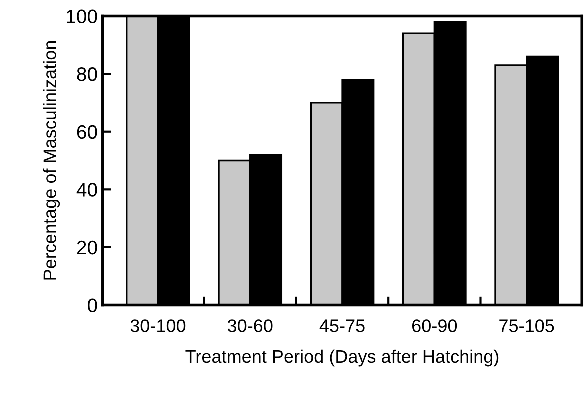 The height and width of the screenshot is (407, 588). Describe the element at coordinates (158, 326) in the screenshot. I see `x-tick-label: 30-100` at that location.